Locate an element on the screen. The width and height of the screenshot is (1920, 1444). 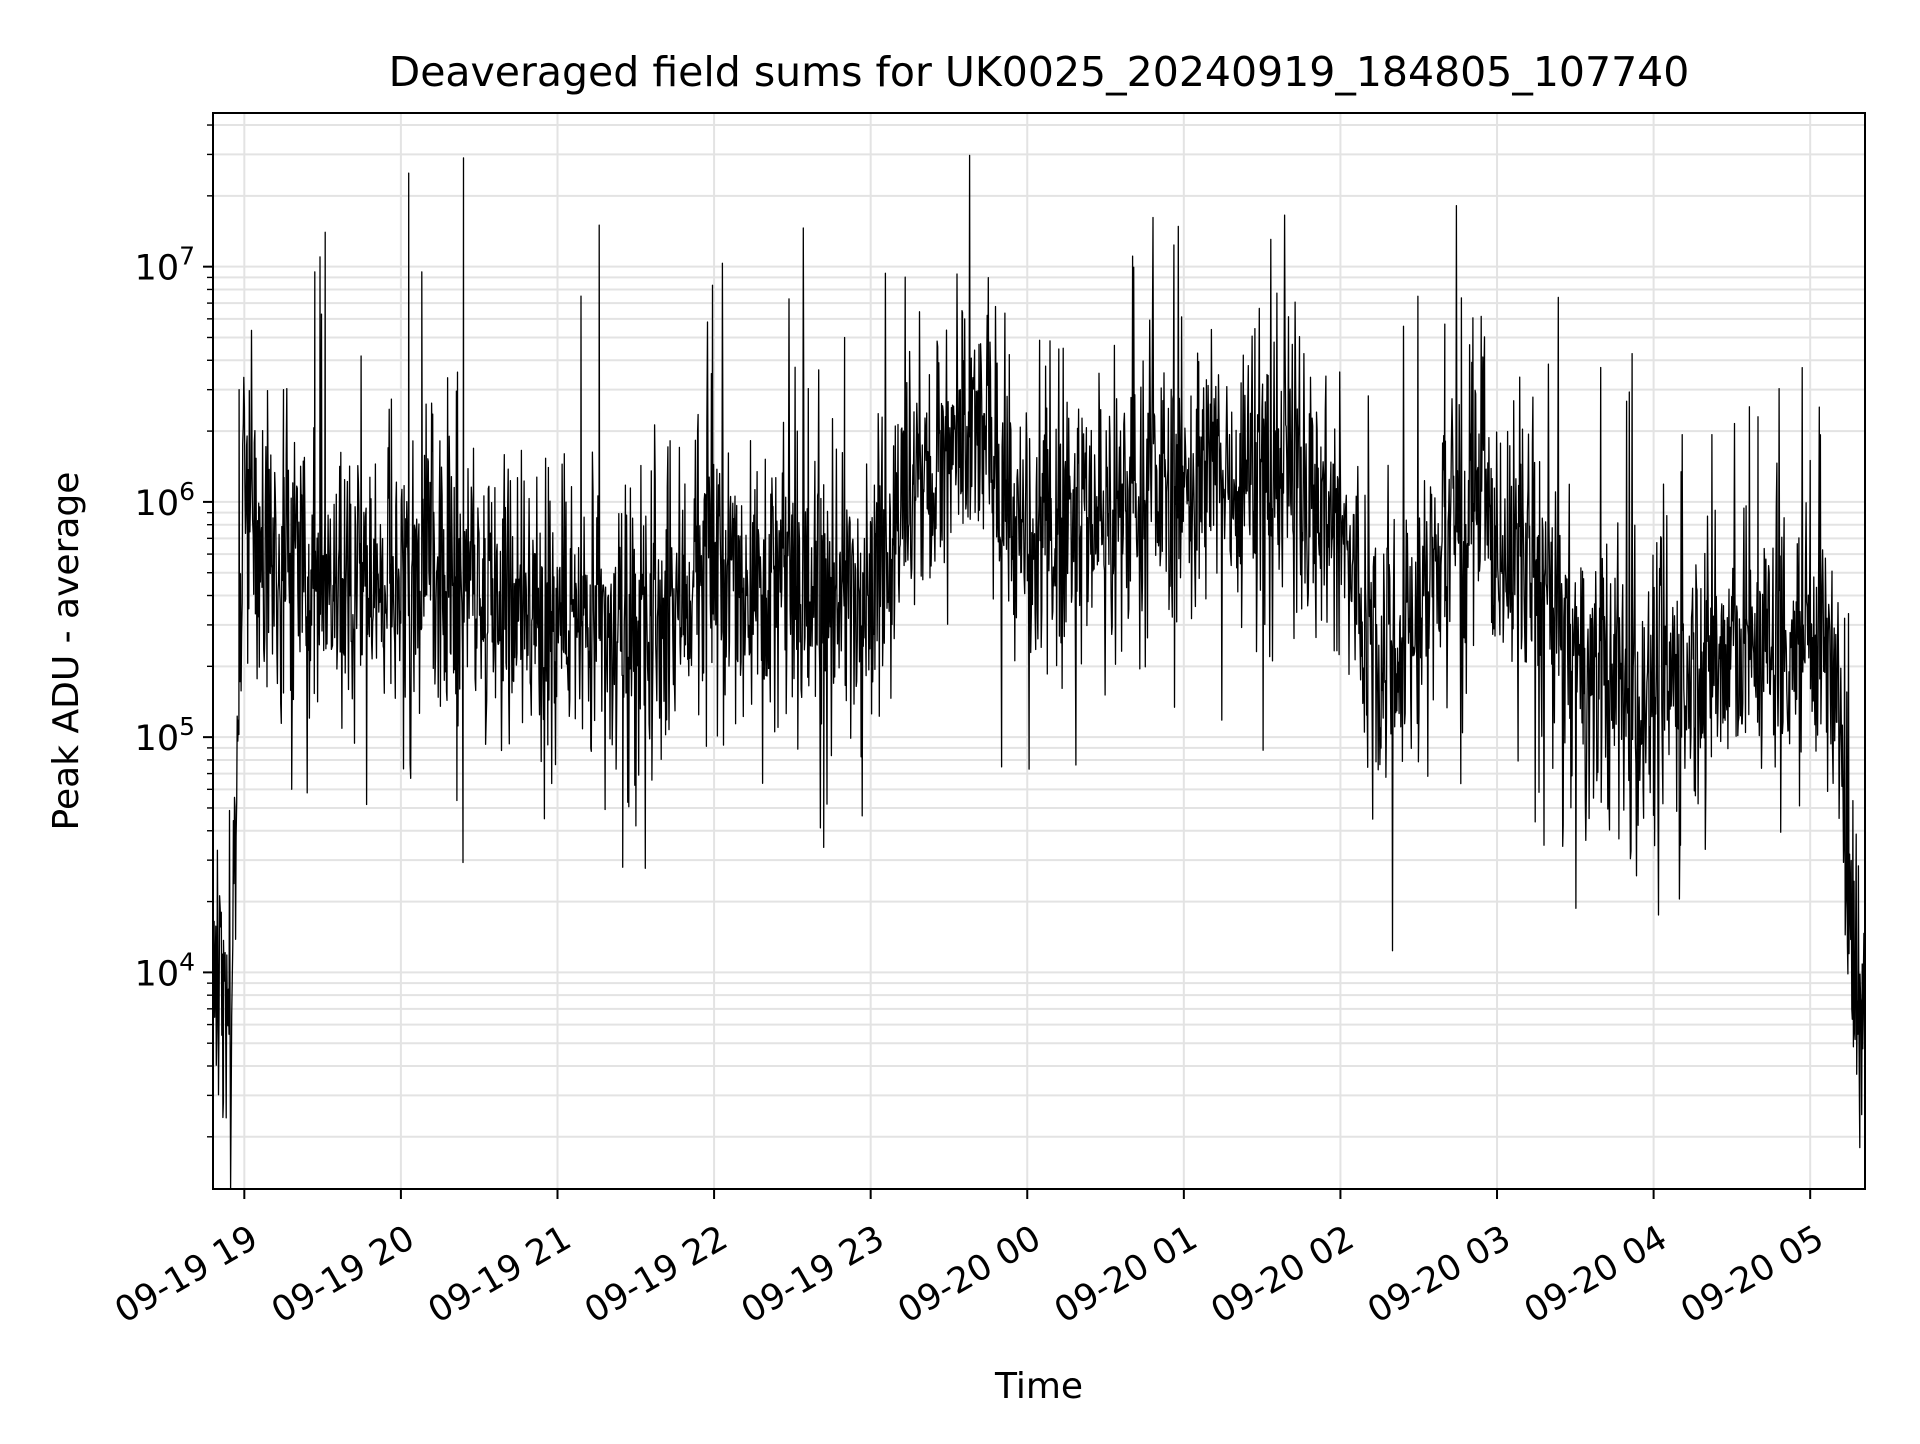
y-axis-label: Peak ADU - average is located at coordinates (66, 651).